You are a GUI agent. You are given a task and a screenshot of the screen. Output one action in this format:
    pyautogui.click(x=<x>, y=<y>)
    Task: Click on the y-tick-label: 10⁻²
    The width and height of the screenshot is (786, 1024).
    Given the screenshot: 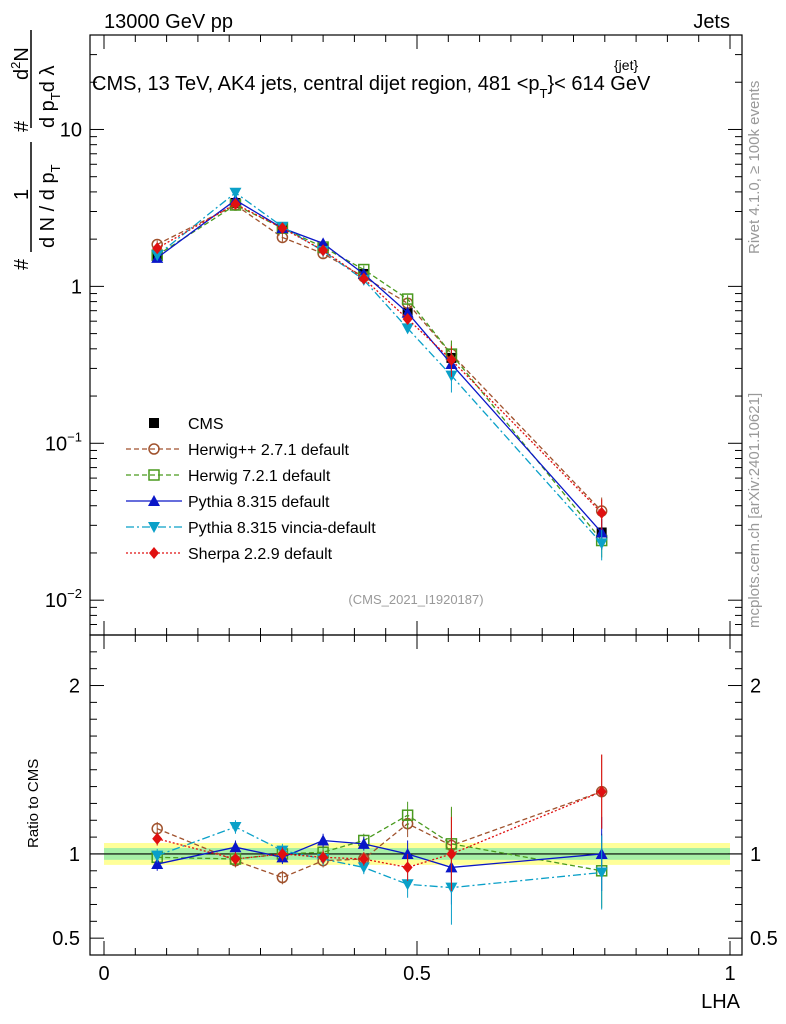 What is the action you would take?
    pyautogui.click(x=63, y=599)
    